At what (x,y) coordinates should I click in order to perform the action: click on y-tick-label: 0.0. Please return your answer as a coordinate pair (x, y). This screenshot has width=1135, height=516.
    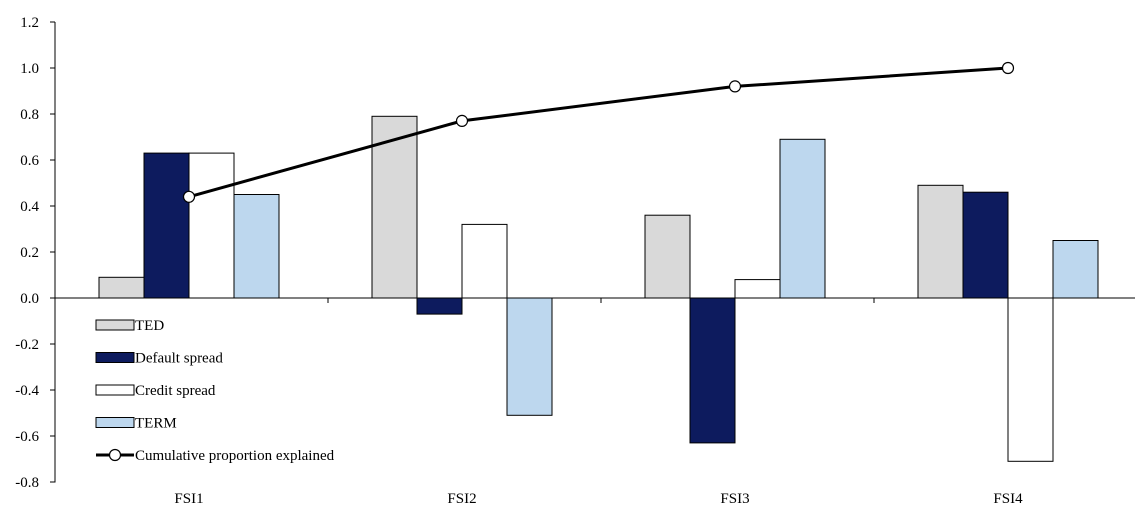
    Looking at the image, I should click on (29, 299).